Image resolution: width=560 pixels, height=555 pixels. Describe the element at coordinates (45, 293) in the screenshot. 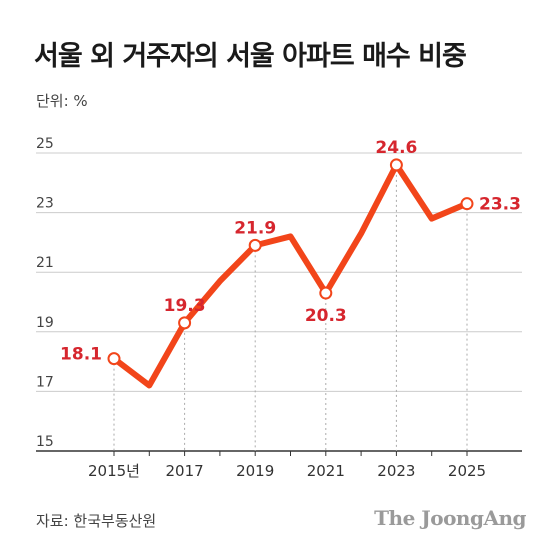

I see `y-tick-labels: 15 17 19 21 23 25` at that location.